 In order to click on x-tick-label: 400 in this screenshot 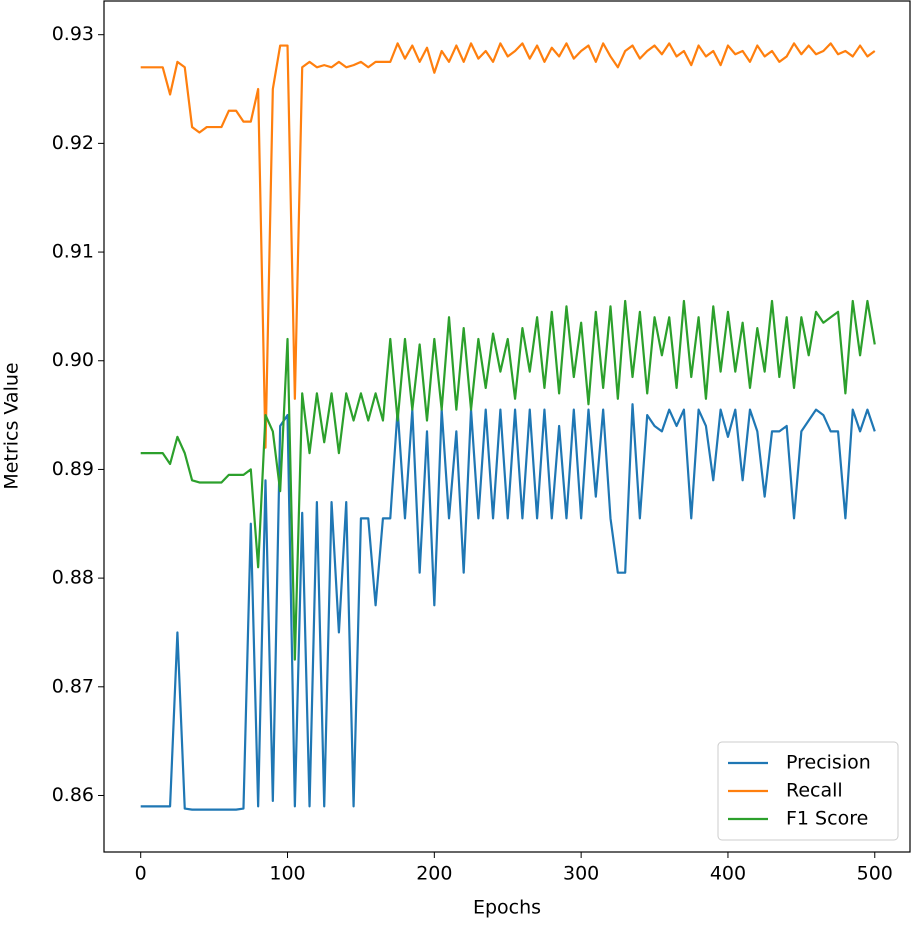, I will do `click(728, 874)`.